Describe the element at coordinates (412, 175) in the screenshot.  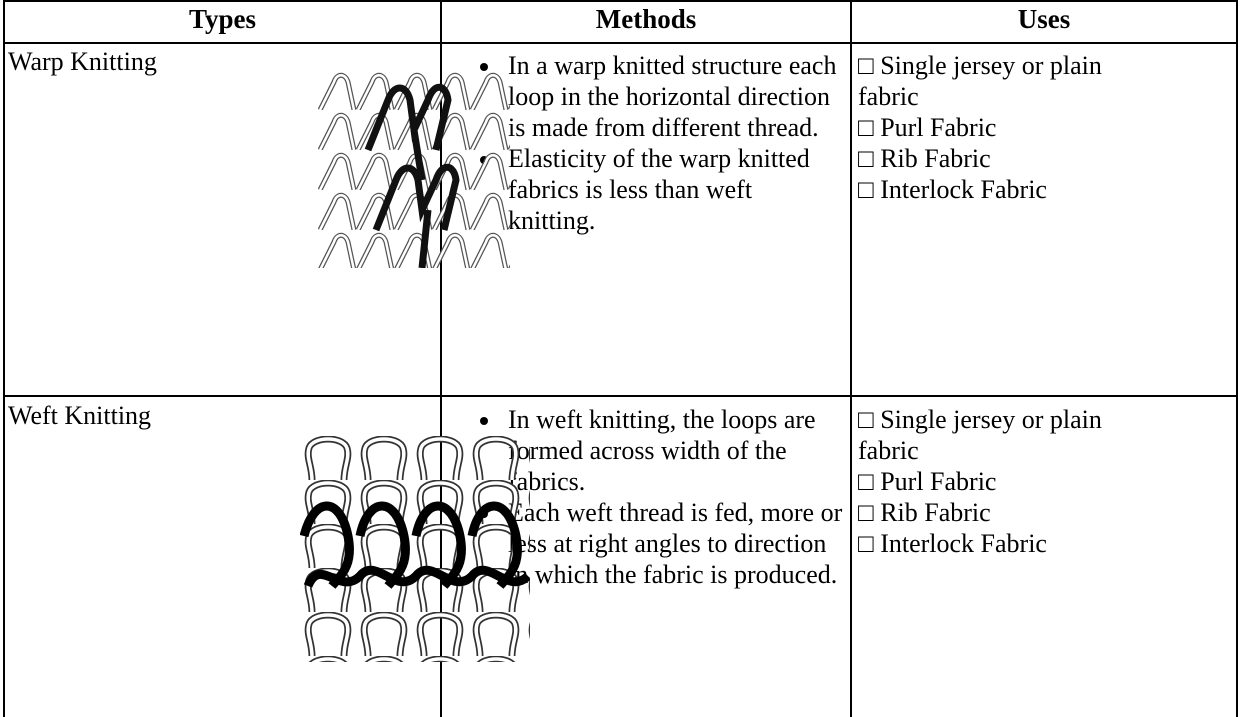
I see `warp-thread` at that location.